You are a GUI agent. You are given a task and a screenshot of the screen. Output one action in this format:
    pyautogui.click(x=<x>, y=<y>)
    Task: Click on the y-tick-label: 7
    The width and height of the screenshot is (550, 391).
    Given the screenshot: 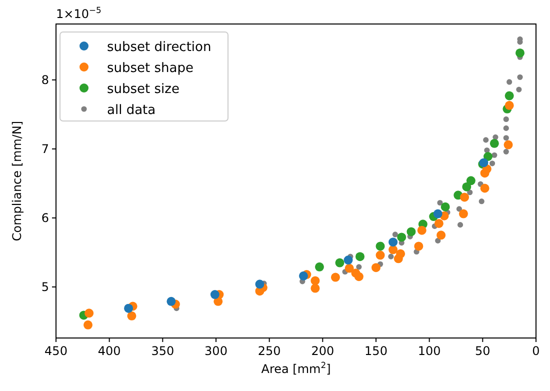 What is the action you would take?
    pyautogui.click(x=45, y=149)
    